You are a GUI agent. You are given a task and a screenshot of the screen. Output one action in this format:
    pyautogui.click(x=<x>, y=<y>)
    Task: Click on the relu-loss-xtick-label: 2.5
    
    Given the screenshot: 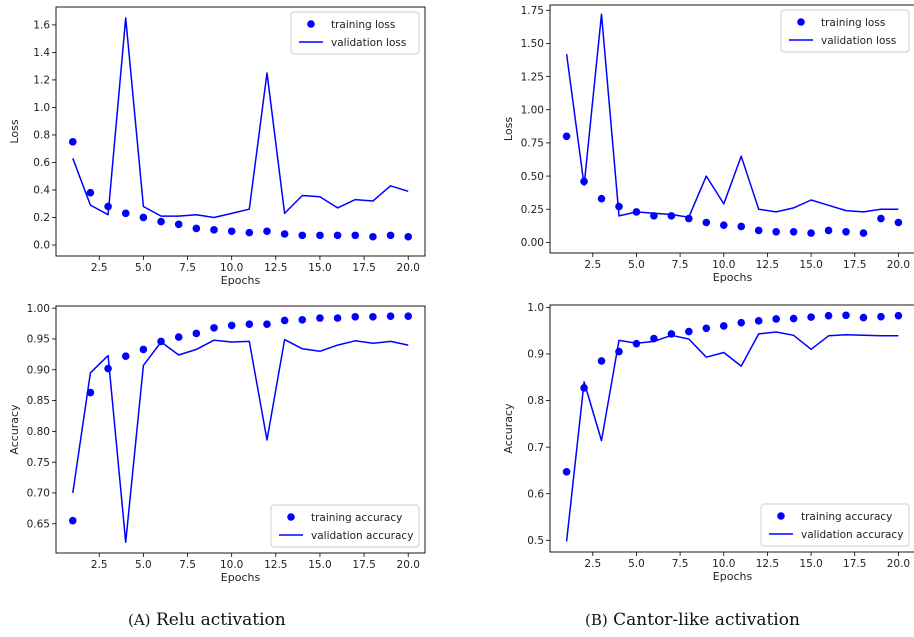 What is the action you would take?
    pyautogui.click(x=99, y=268)
    